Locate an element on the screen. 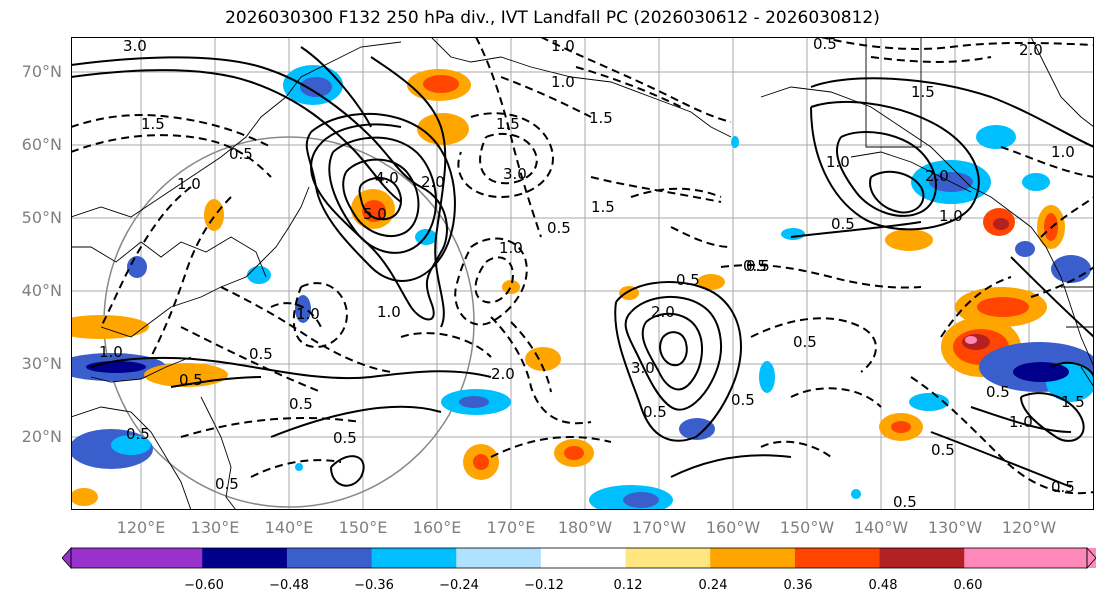  lon-label: 120°E is located at coordinates (141, 527).